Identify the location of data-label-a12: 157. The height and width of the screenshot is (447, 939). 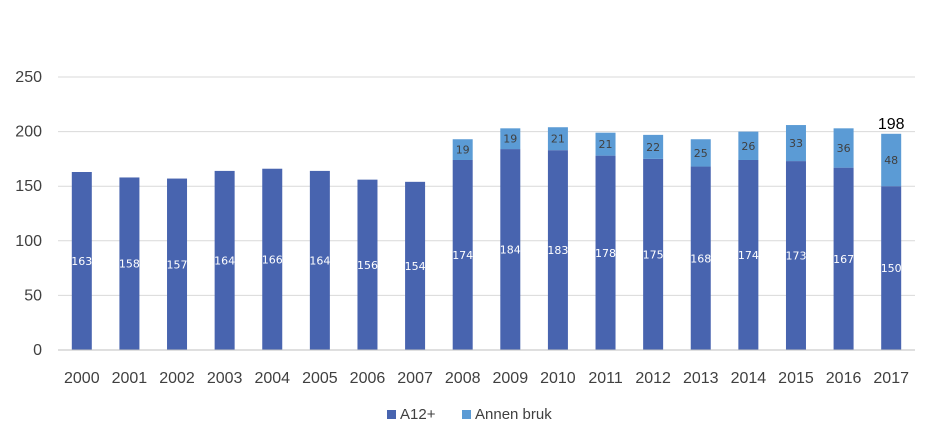
(177, 264).